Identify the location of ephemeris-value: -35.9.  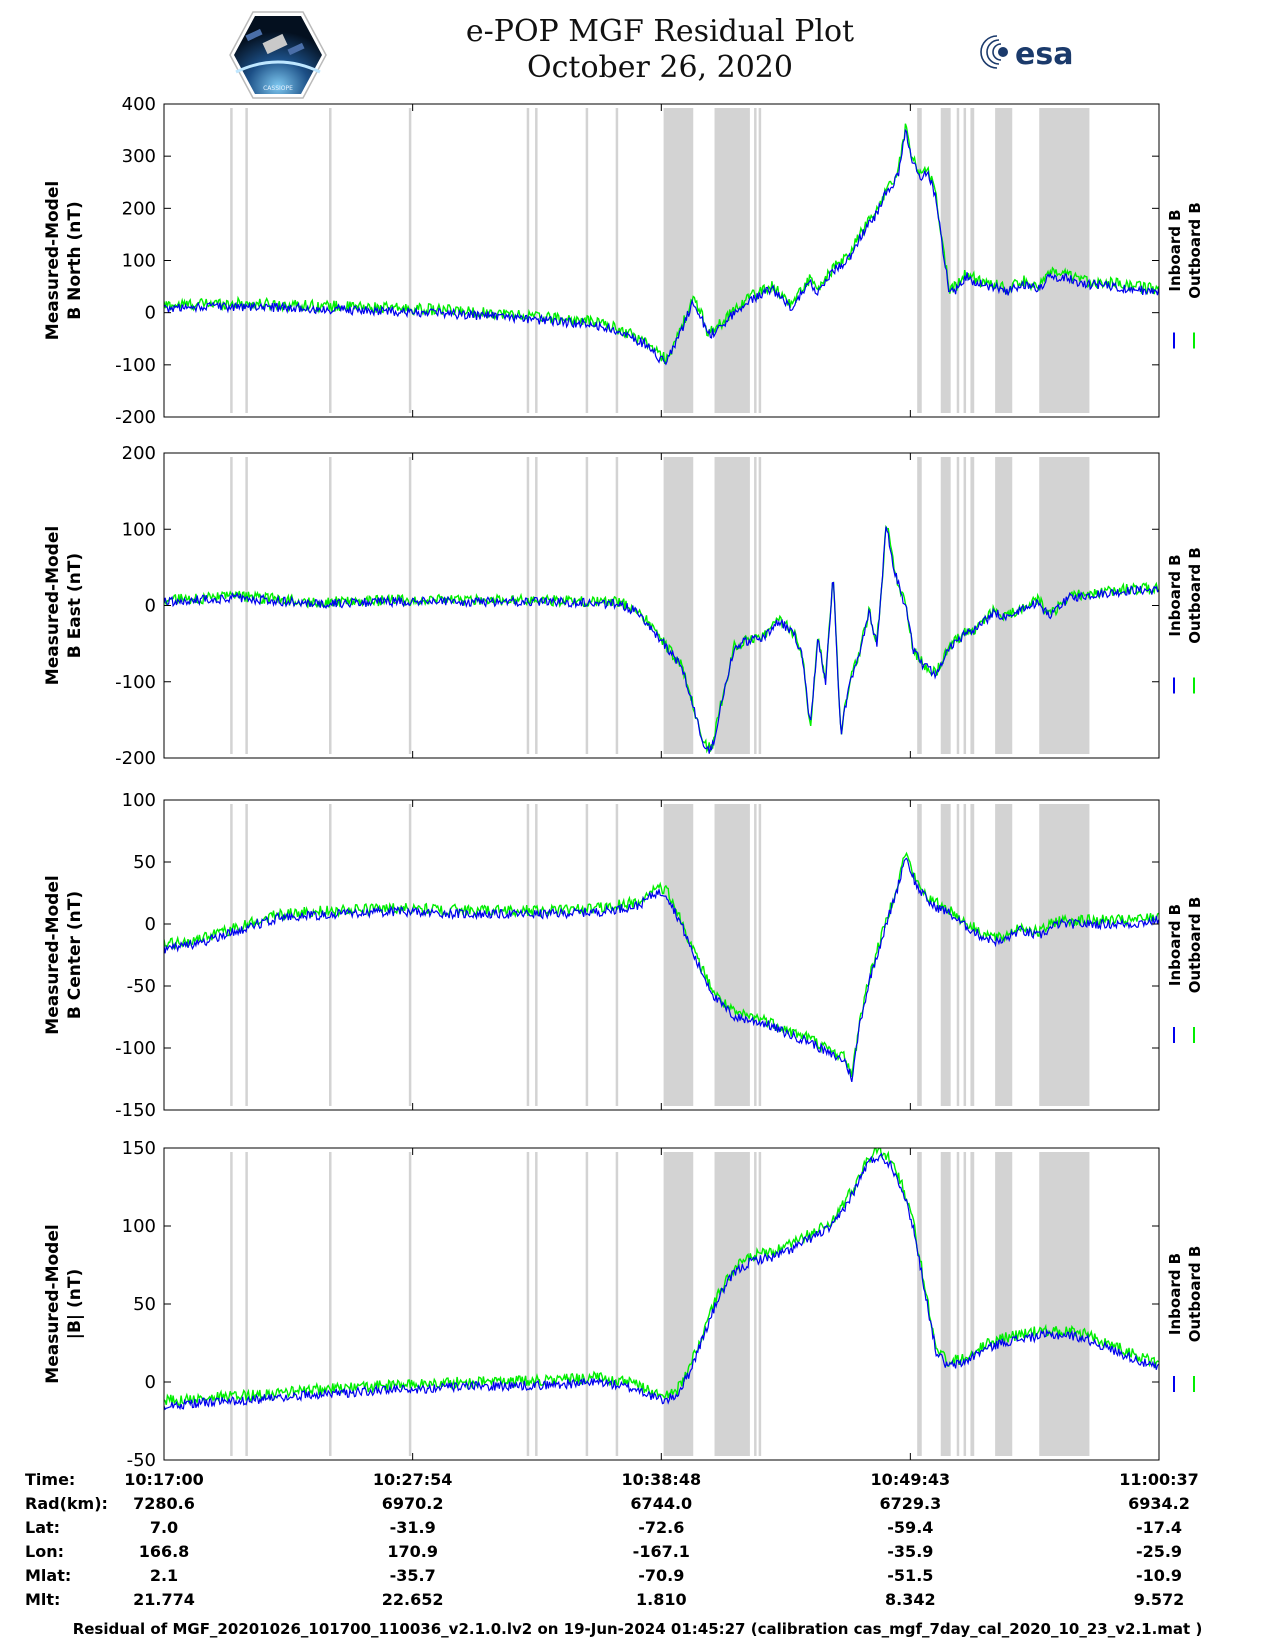
(910, 1551).